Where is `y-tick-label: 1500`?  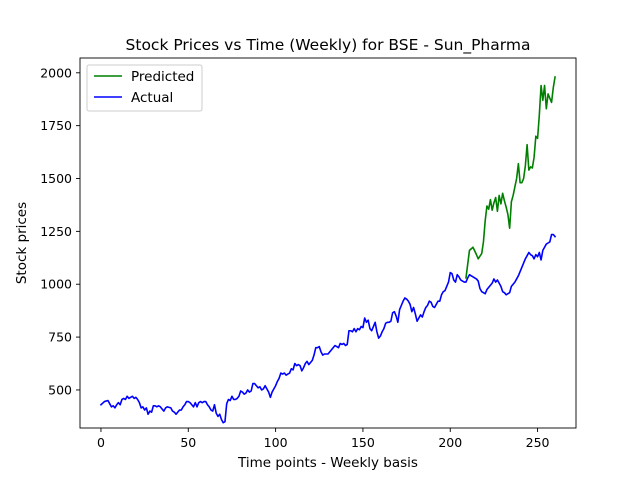 y-tick-label: 1500 is located at coordinates (56, 178).